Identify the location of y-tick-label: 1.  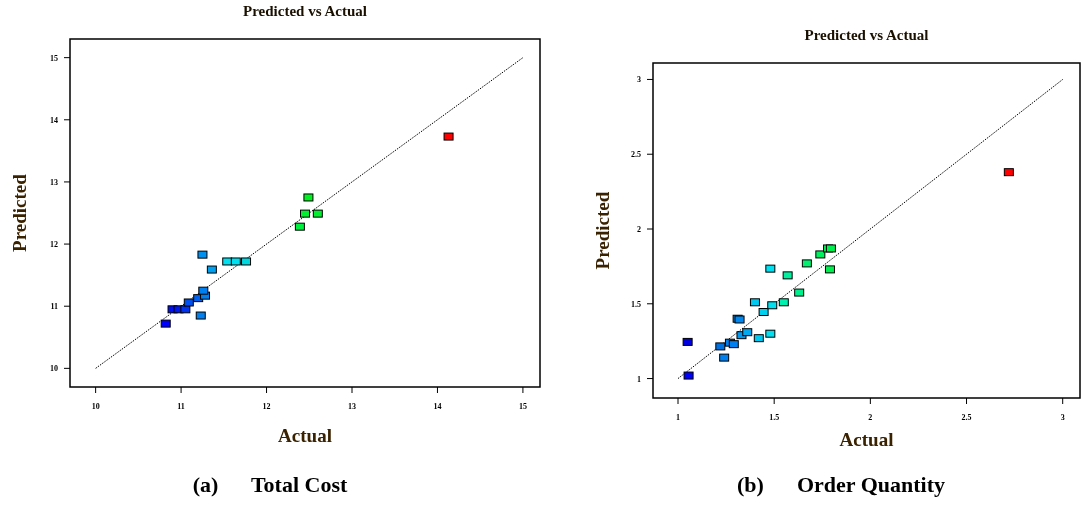
(639, 379).